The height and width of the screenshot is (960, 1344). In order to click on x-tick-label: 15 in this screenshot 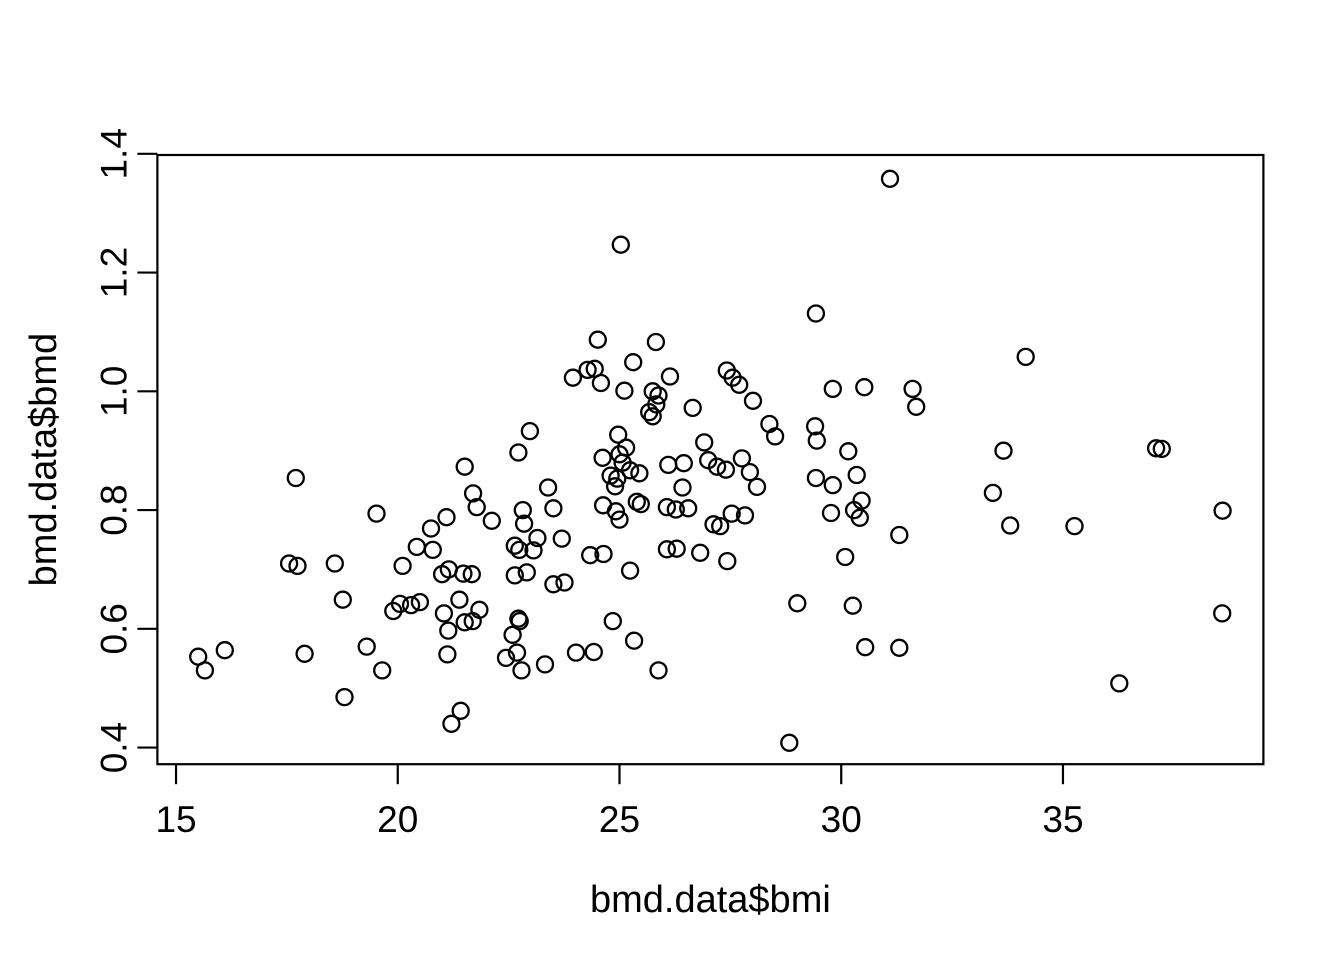, I will do `click(175, 819)`.